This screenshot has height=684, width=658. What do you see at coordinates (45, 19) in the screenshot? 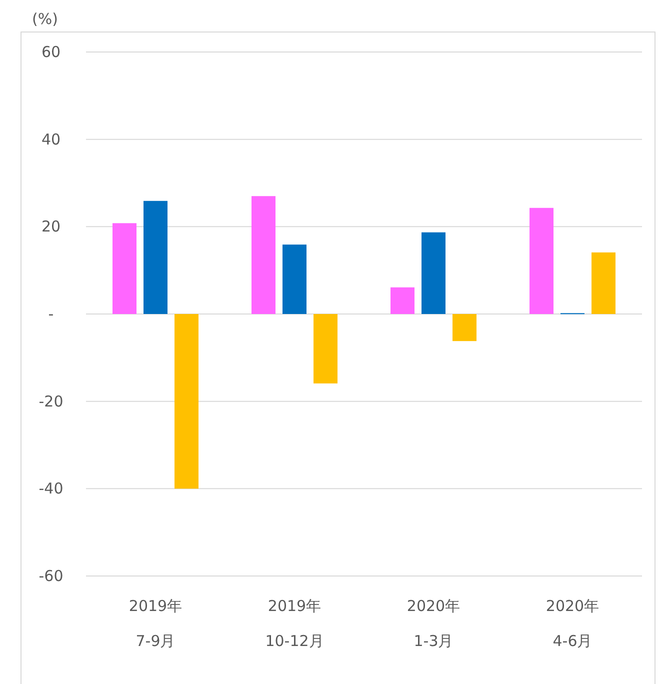
I see `y-axis-title: (%)` at bounding box center [45, 19].